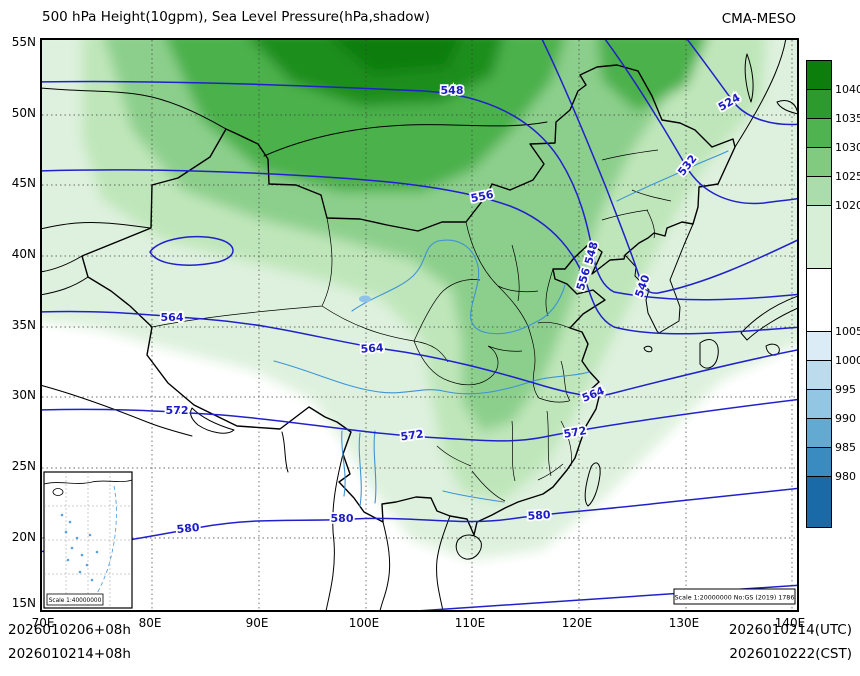 This screenshot has height=676, width=860. I want to click on colorbar-segment: 995, so click(831, 378).